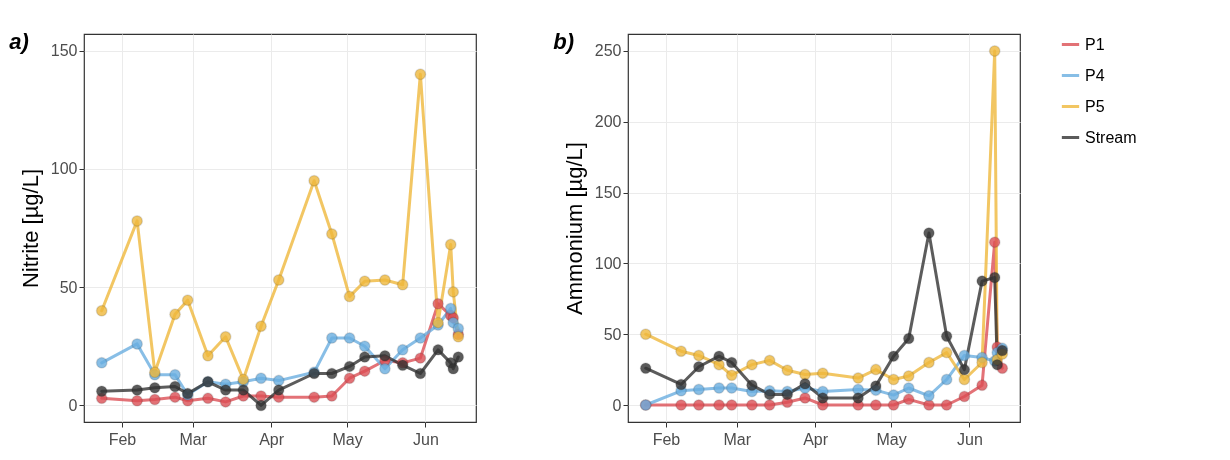  I want to click on legend-label: P4, so click(1095, 75).